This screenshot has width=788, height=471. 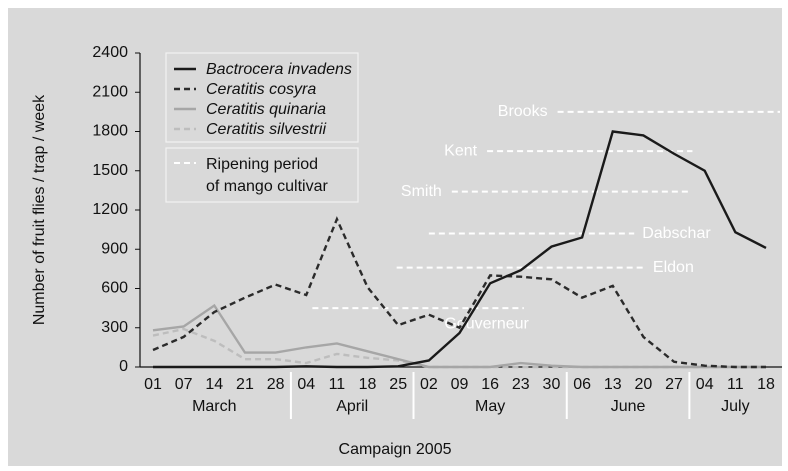 What do you see at coordinates (490, 406) in the screenshot?
I see `x-group-label: May` at bounding box center [490, 406].